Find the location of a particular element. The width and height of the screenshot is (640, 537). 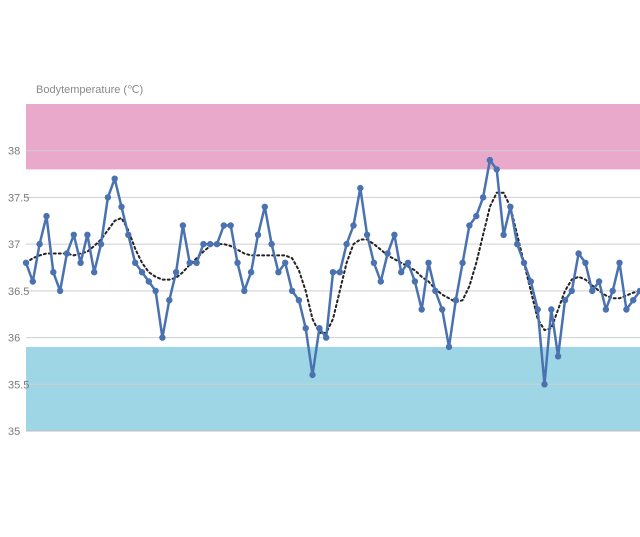

y-tick-label: 37 is located at coordinates (14, 245).